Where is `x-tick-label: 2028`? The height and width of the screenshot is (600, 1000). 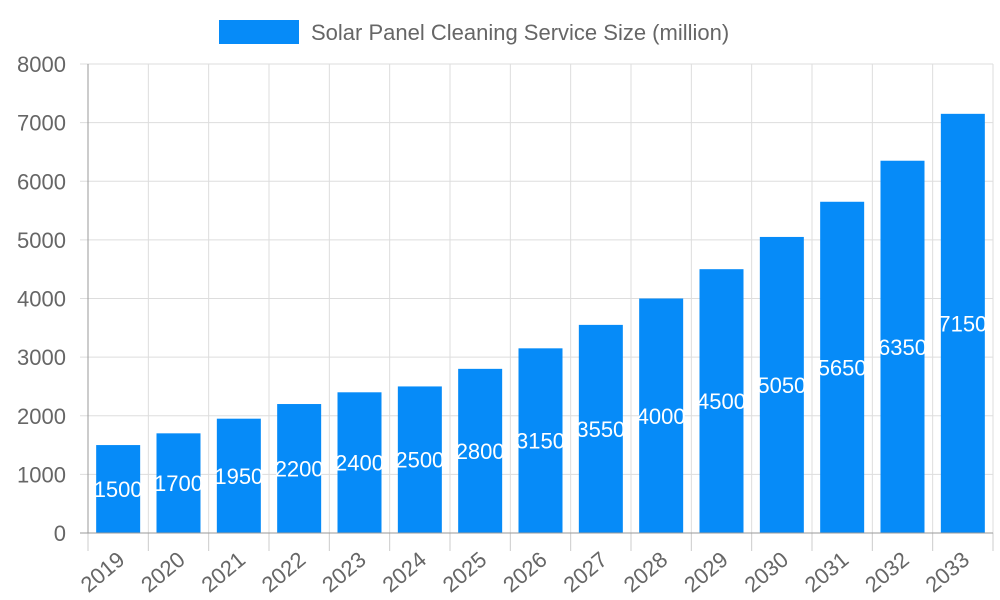
x-tick-label: 2028 is located at coordinates (646, 572).